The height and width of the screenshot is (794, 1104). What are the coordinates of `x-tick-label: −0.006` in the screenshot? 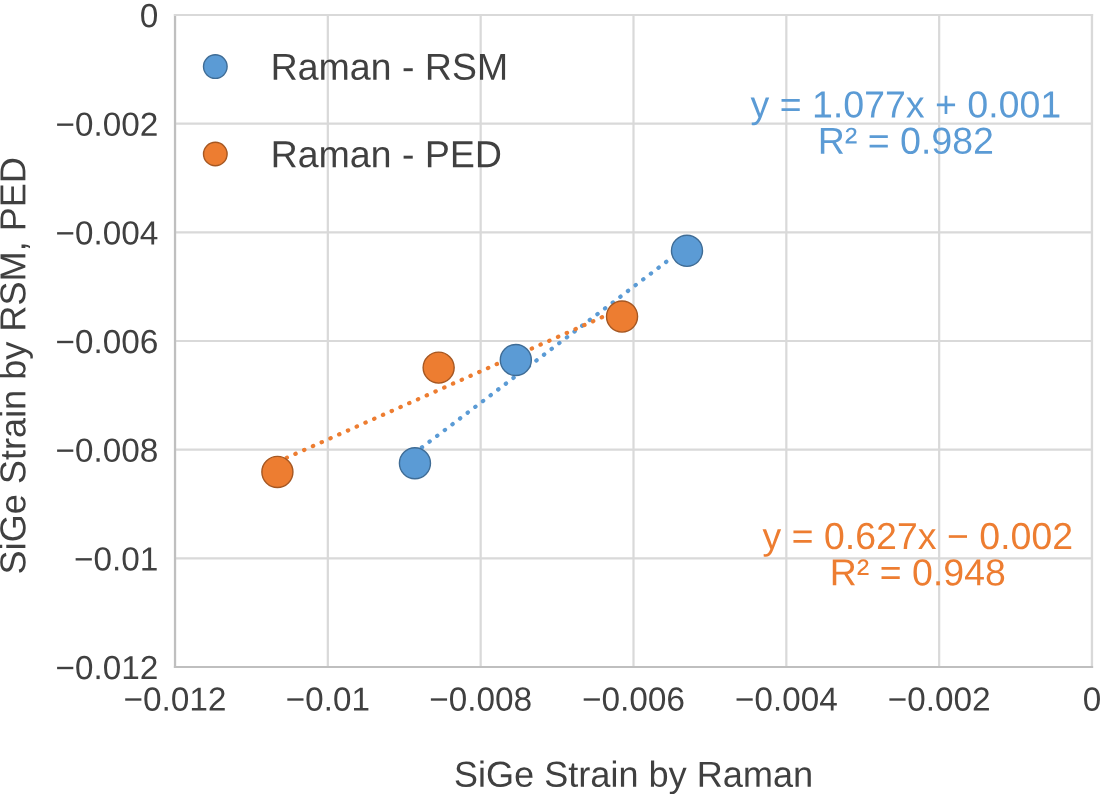 It's located at (633, 699).